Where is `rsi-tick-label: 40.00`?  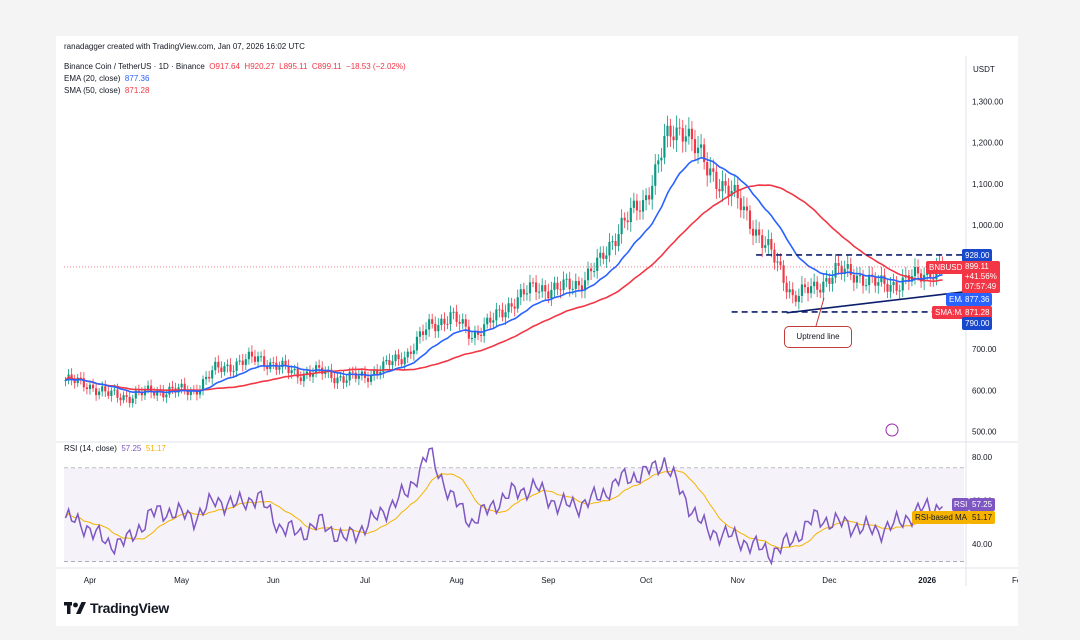
rsi-tick-label: 40.00 is located at coordinates (982, 544).